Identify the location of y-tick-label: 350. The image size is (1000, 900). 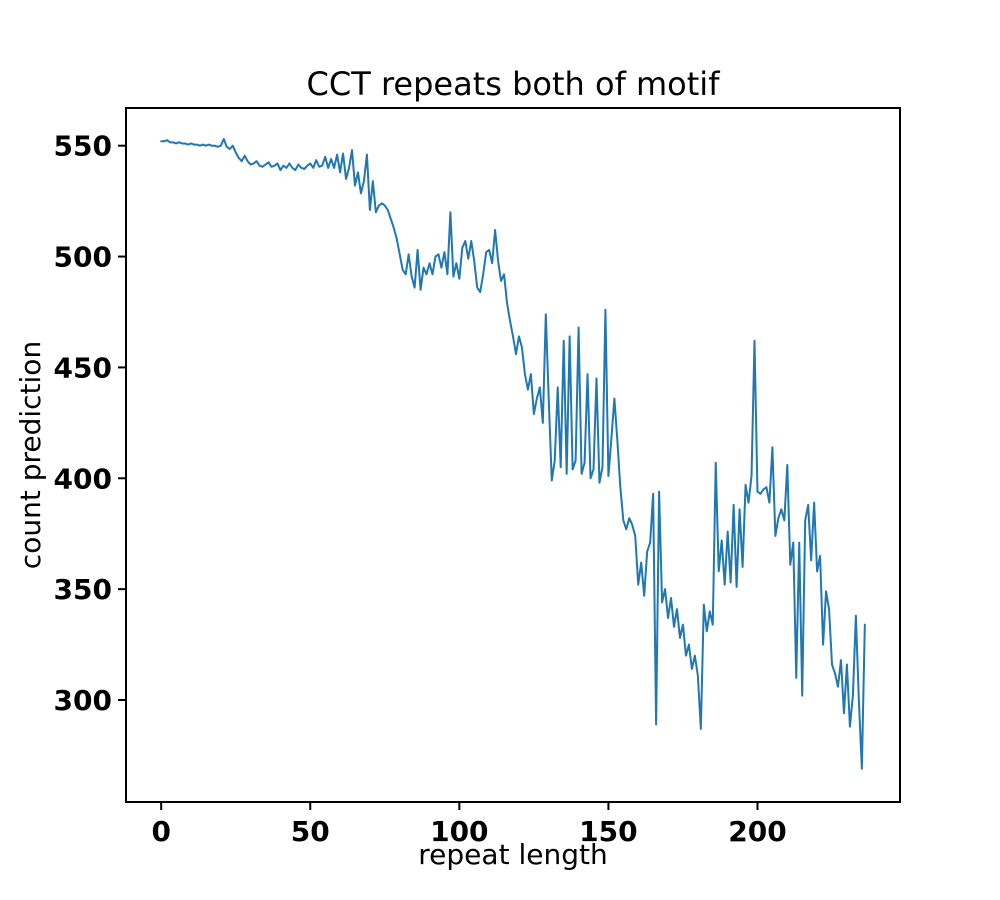
(83, 589).